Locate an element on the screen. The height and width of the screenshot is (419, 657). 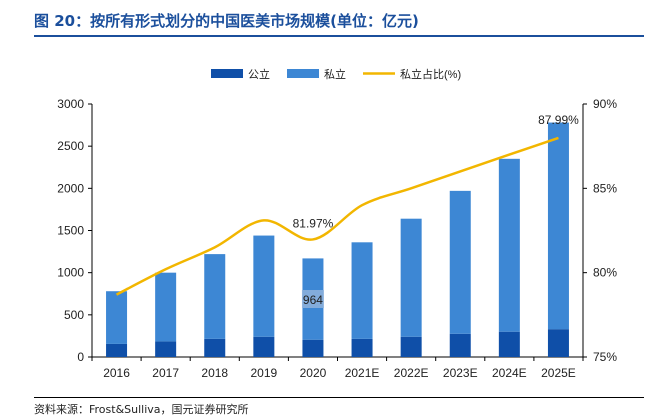
value-label-2020-private: 964 is located at coordinates (313, 300).